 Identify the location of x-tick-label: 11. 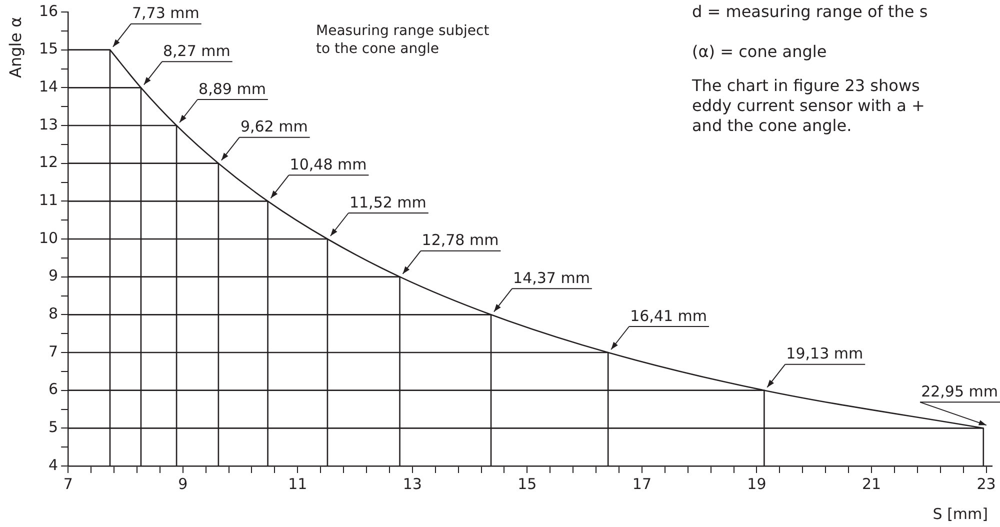
(298, 483).